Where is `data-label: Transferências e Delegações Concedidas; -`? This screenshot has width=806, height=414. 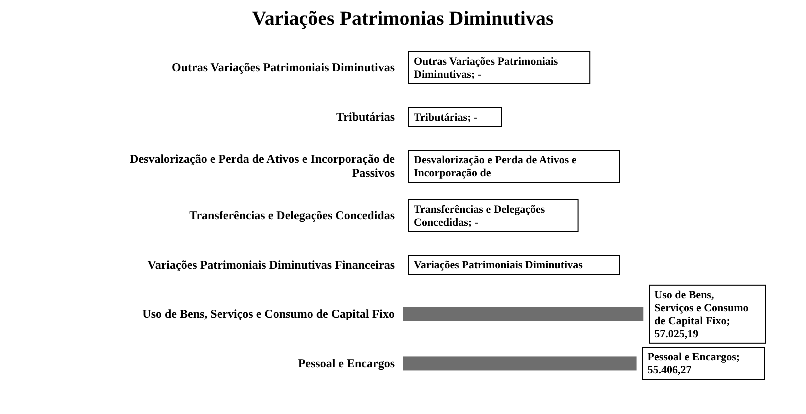 data-label: Transferências e Delegações Concedidas; - is located at coordinates (480, 216).